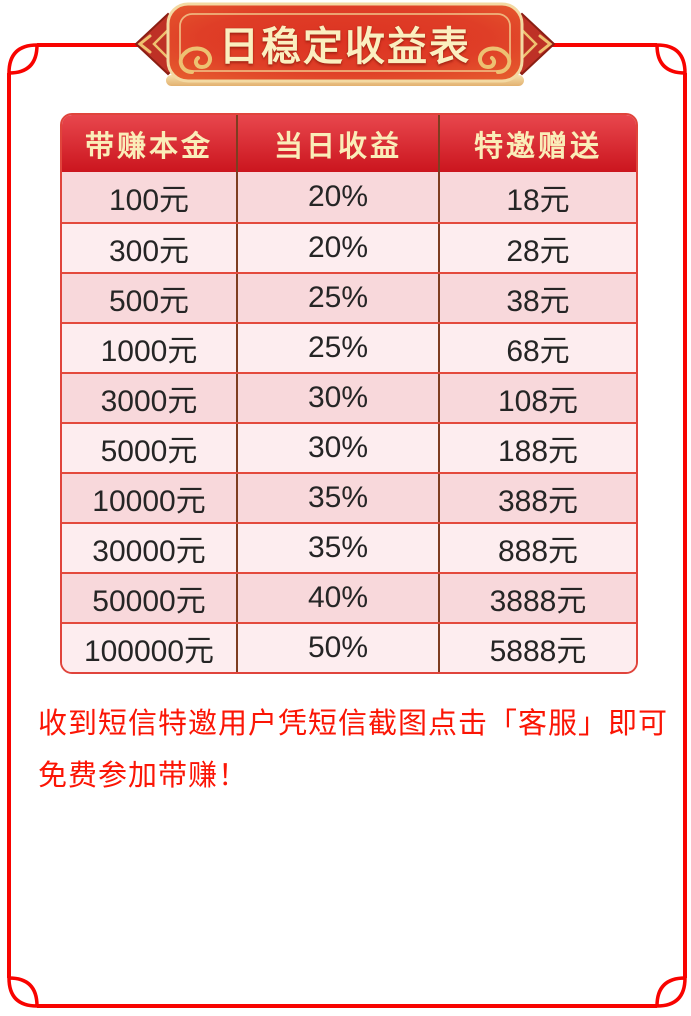 This screenshot has width=691, height=1016. I want to click on table-row: 30000元 35% 888元, so click(349, 547).